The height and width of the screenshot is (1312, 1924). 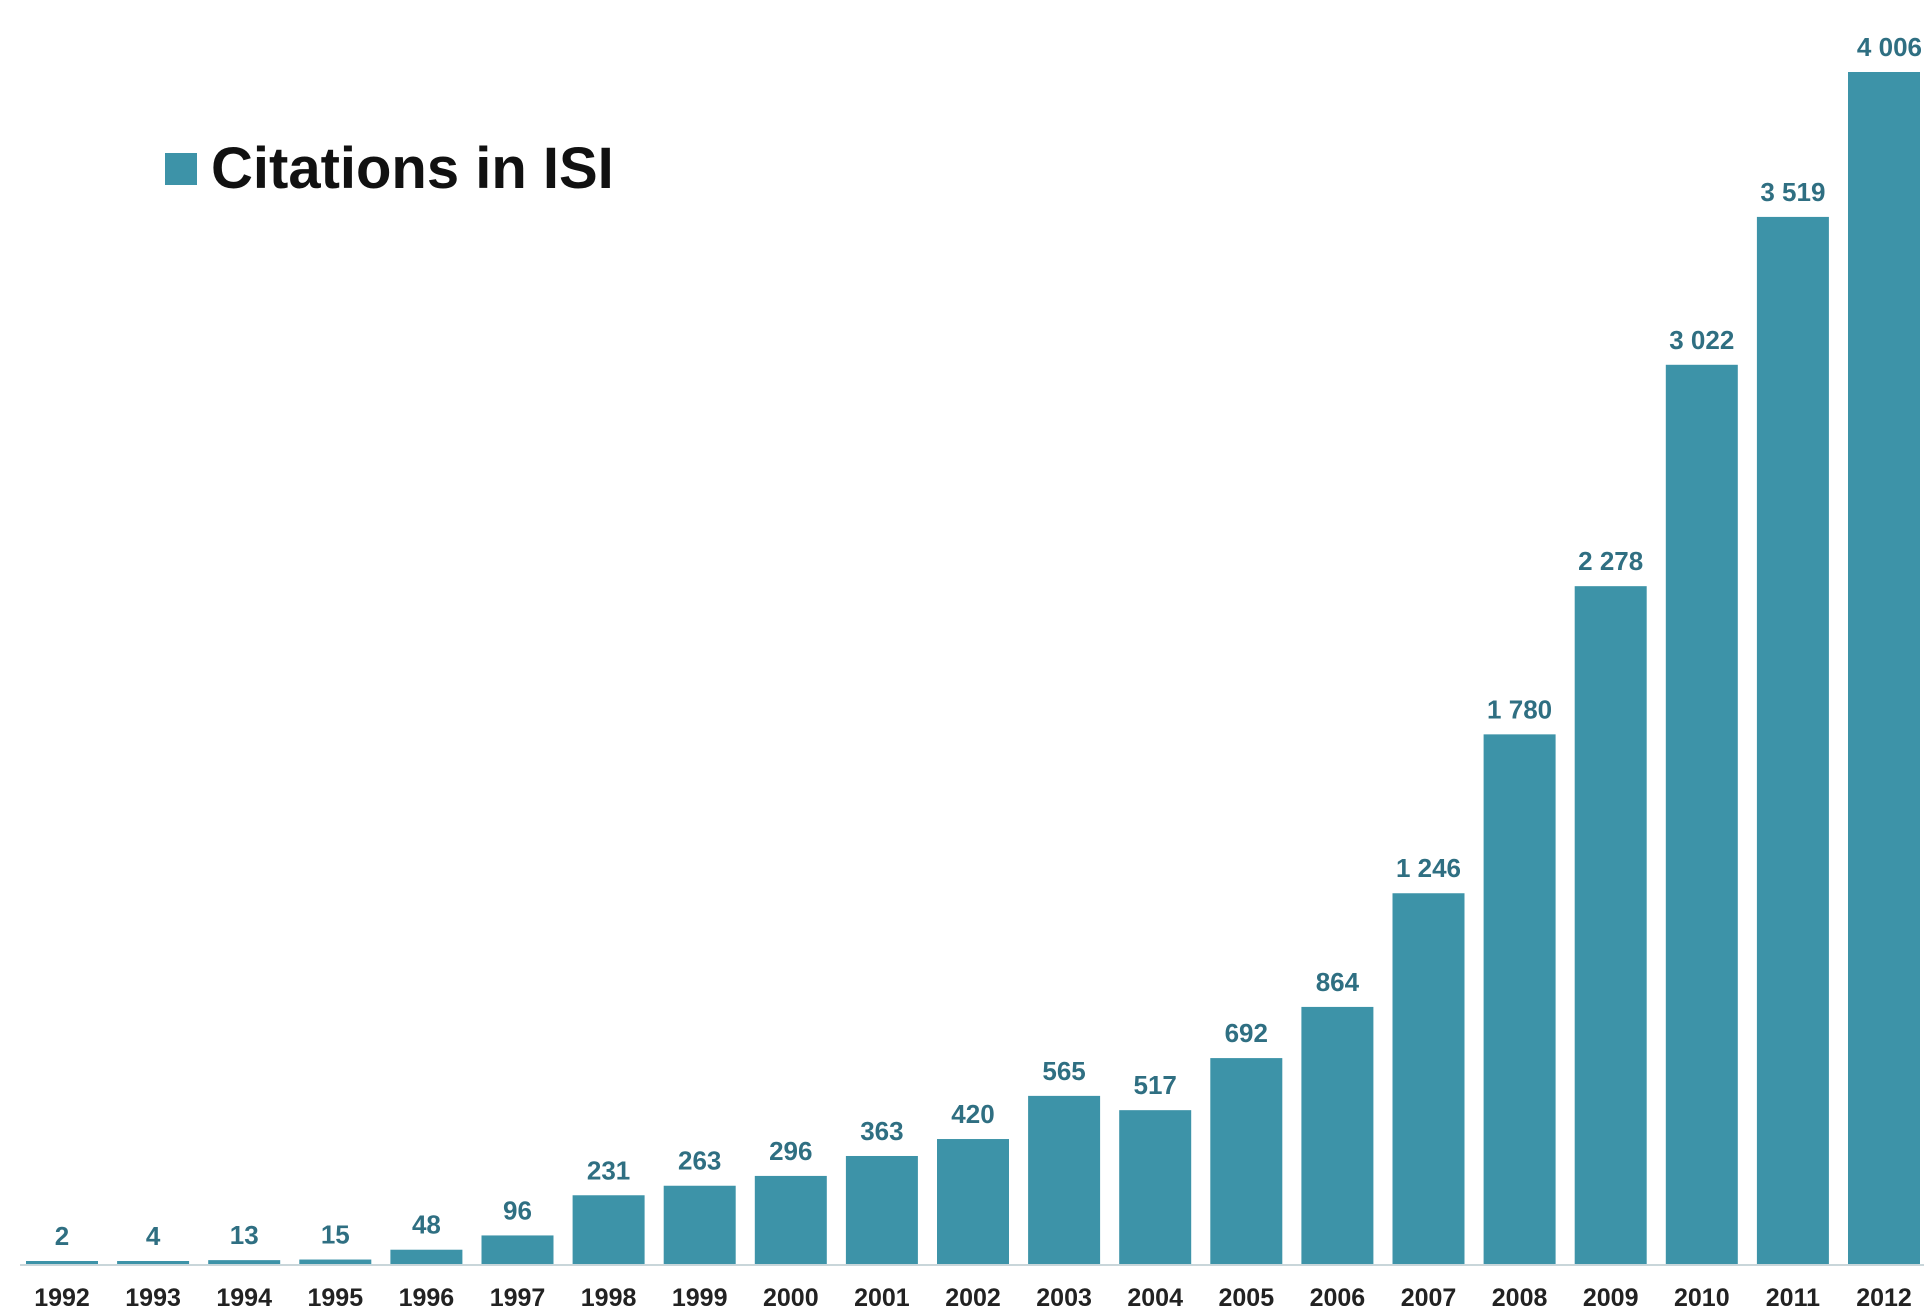 I want to click on x-tick-label-2011: 2011, so click(x=1793, y=1298).